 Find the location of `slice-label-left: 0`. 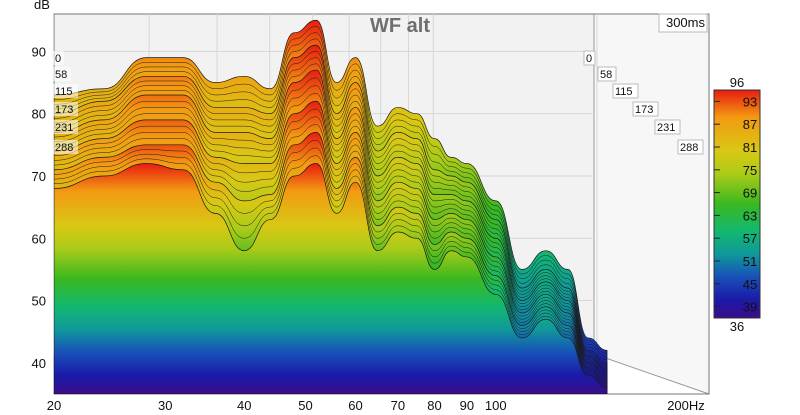

slice-label-left: 0 is located at coordinates (58, 59).